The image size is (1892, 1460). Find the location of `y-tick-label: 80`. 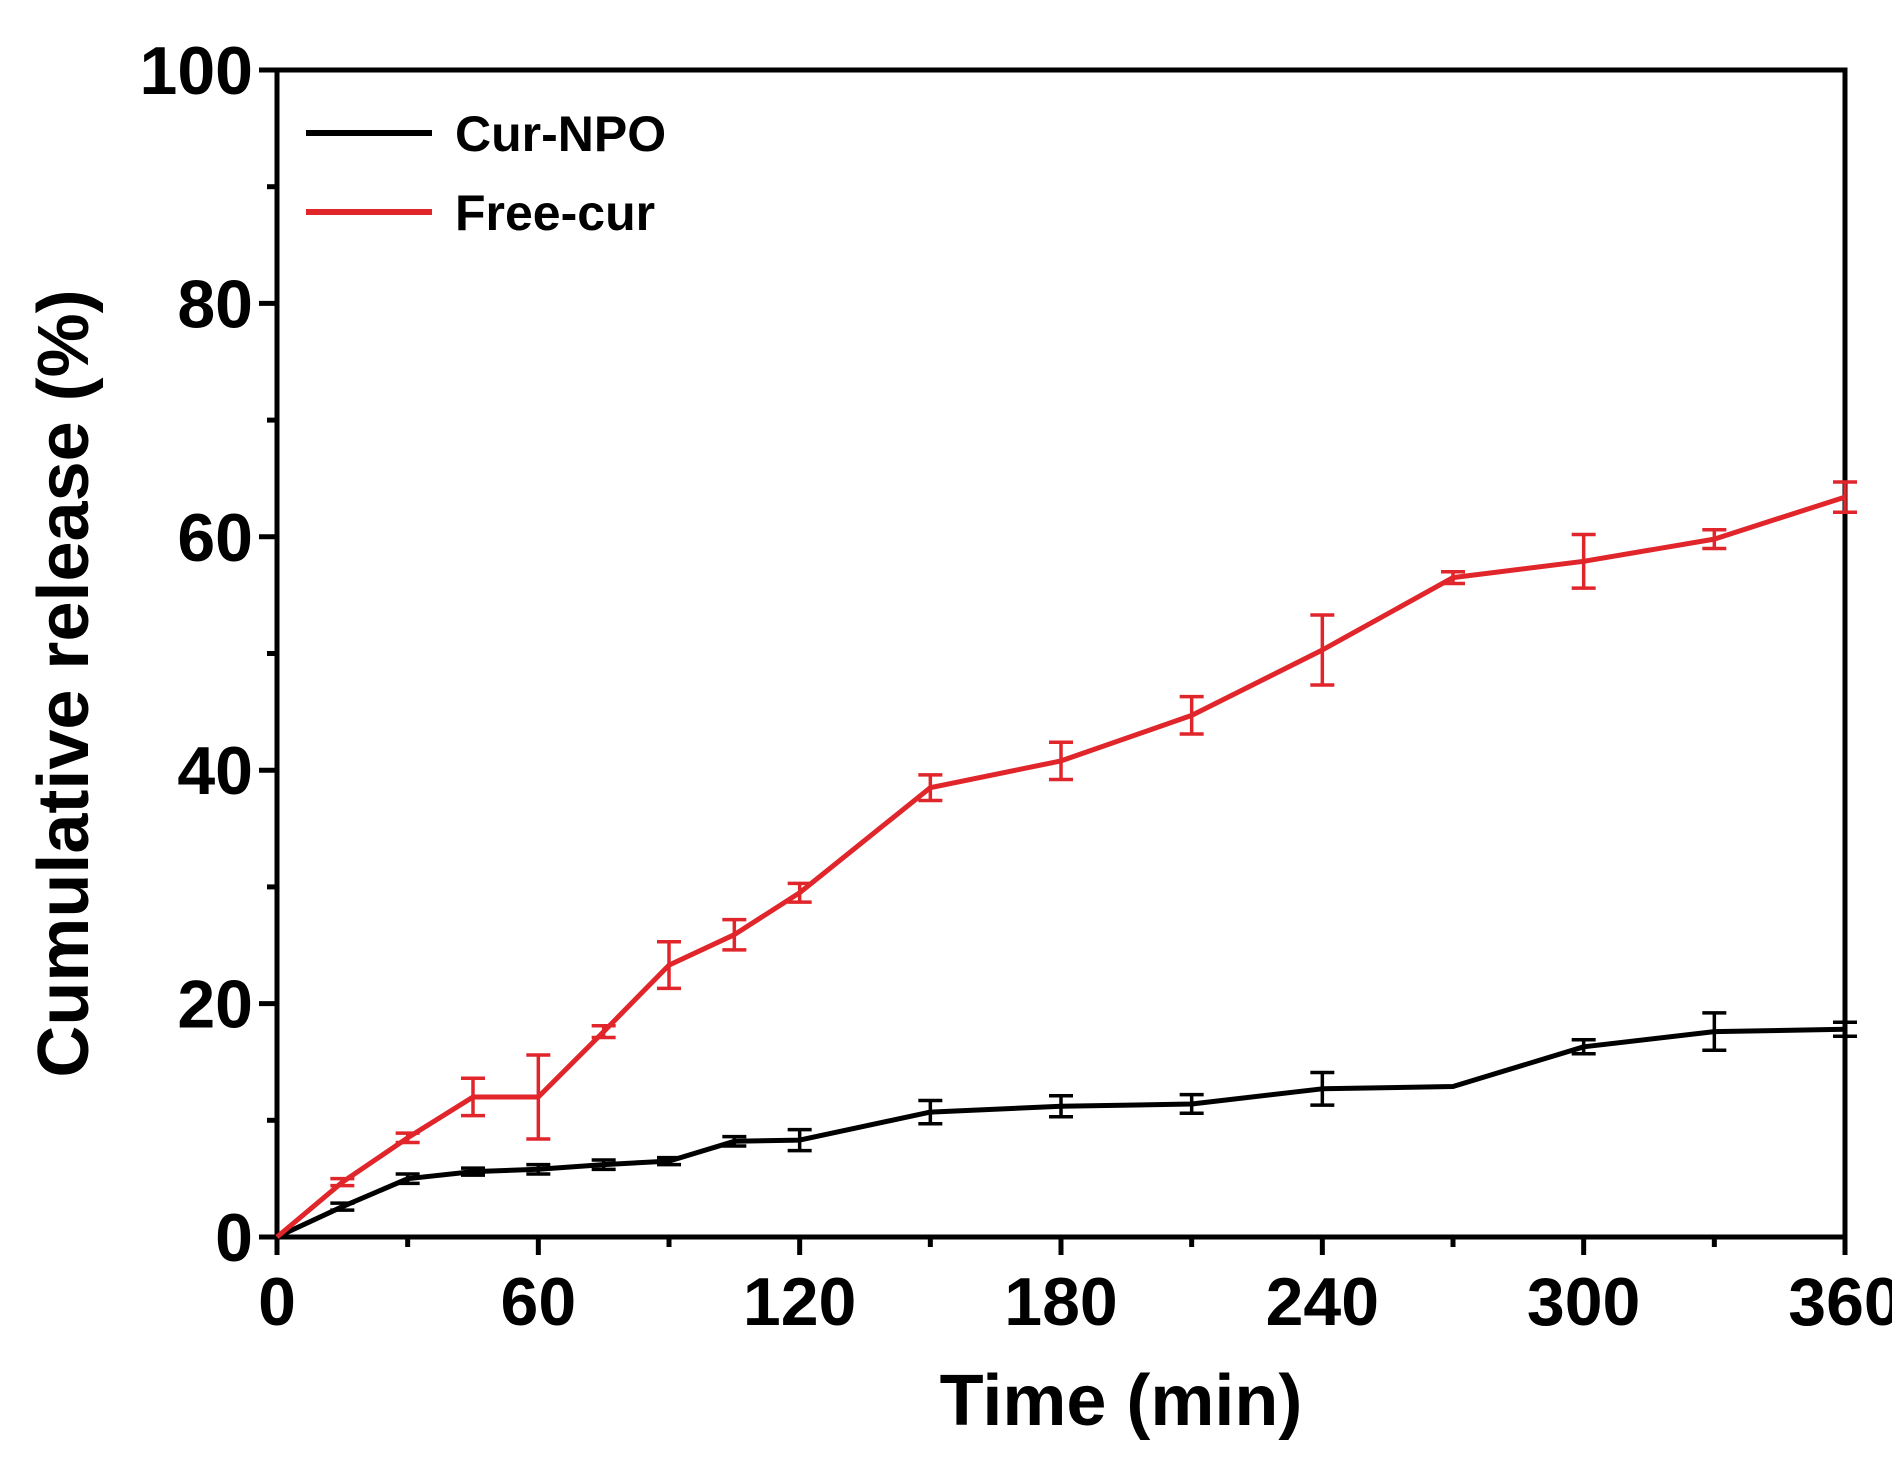

y-tick-label: 80 is located at coordinates (215, 304).